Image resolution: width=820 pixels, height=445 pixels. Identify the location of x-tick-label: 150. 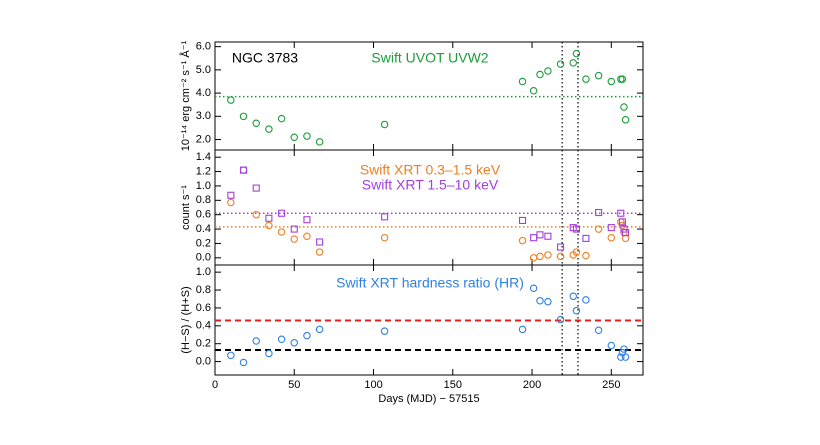
(453, 385).